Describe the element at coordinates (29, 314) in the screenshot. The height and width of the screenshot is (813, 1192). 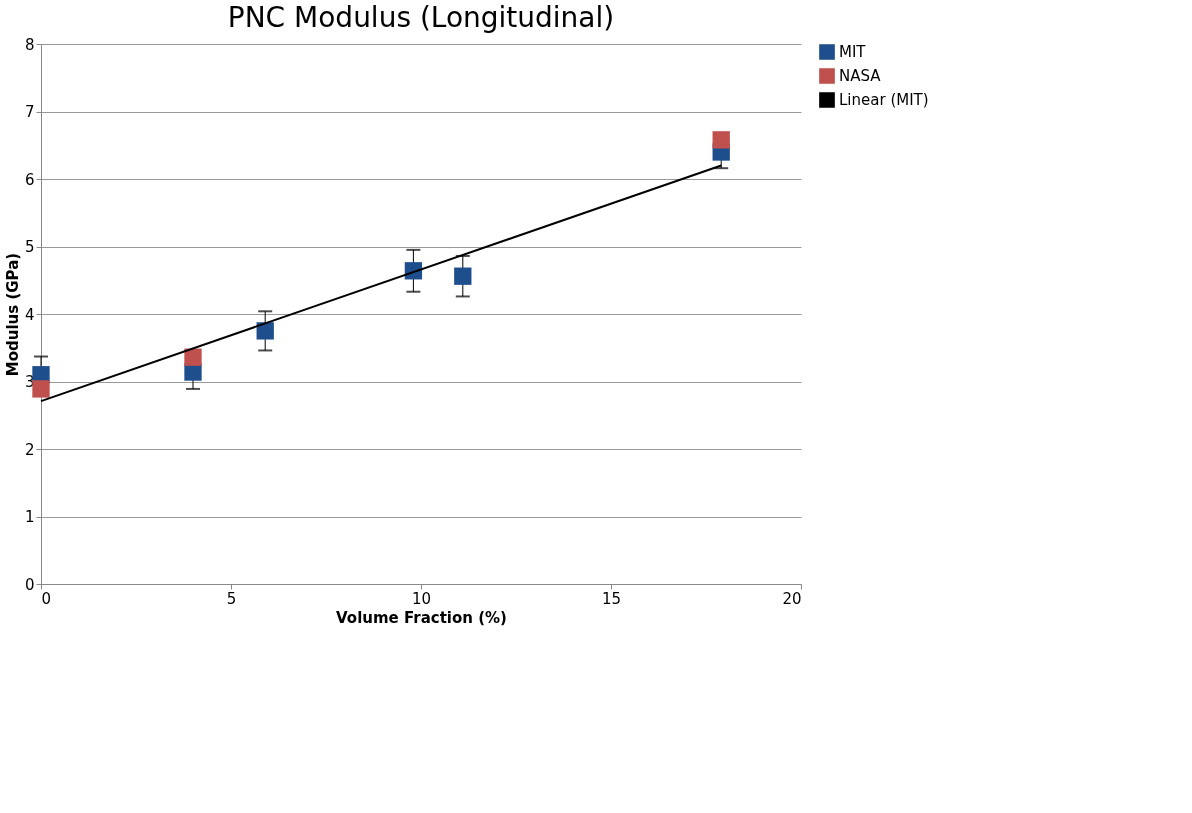
I see `y-tick-label: 4` at that location.